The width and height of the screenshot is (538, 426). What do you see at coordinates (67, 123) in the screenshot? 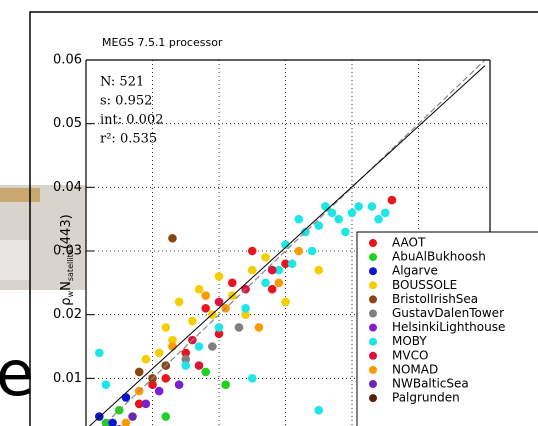
I see `y-tick-label: 0.05` at bounding box center [67, 123].